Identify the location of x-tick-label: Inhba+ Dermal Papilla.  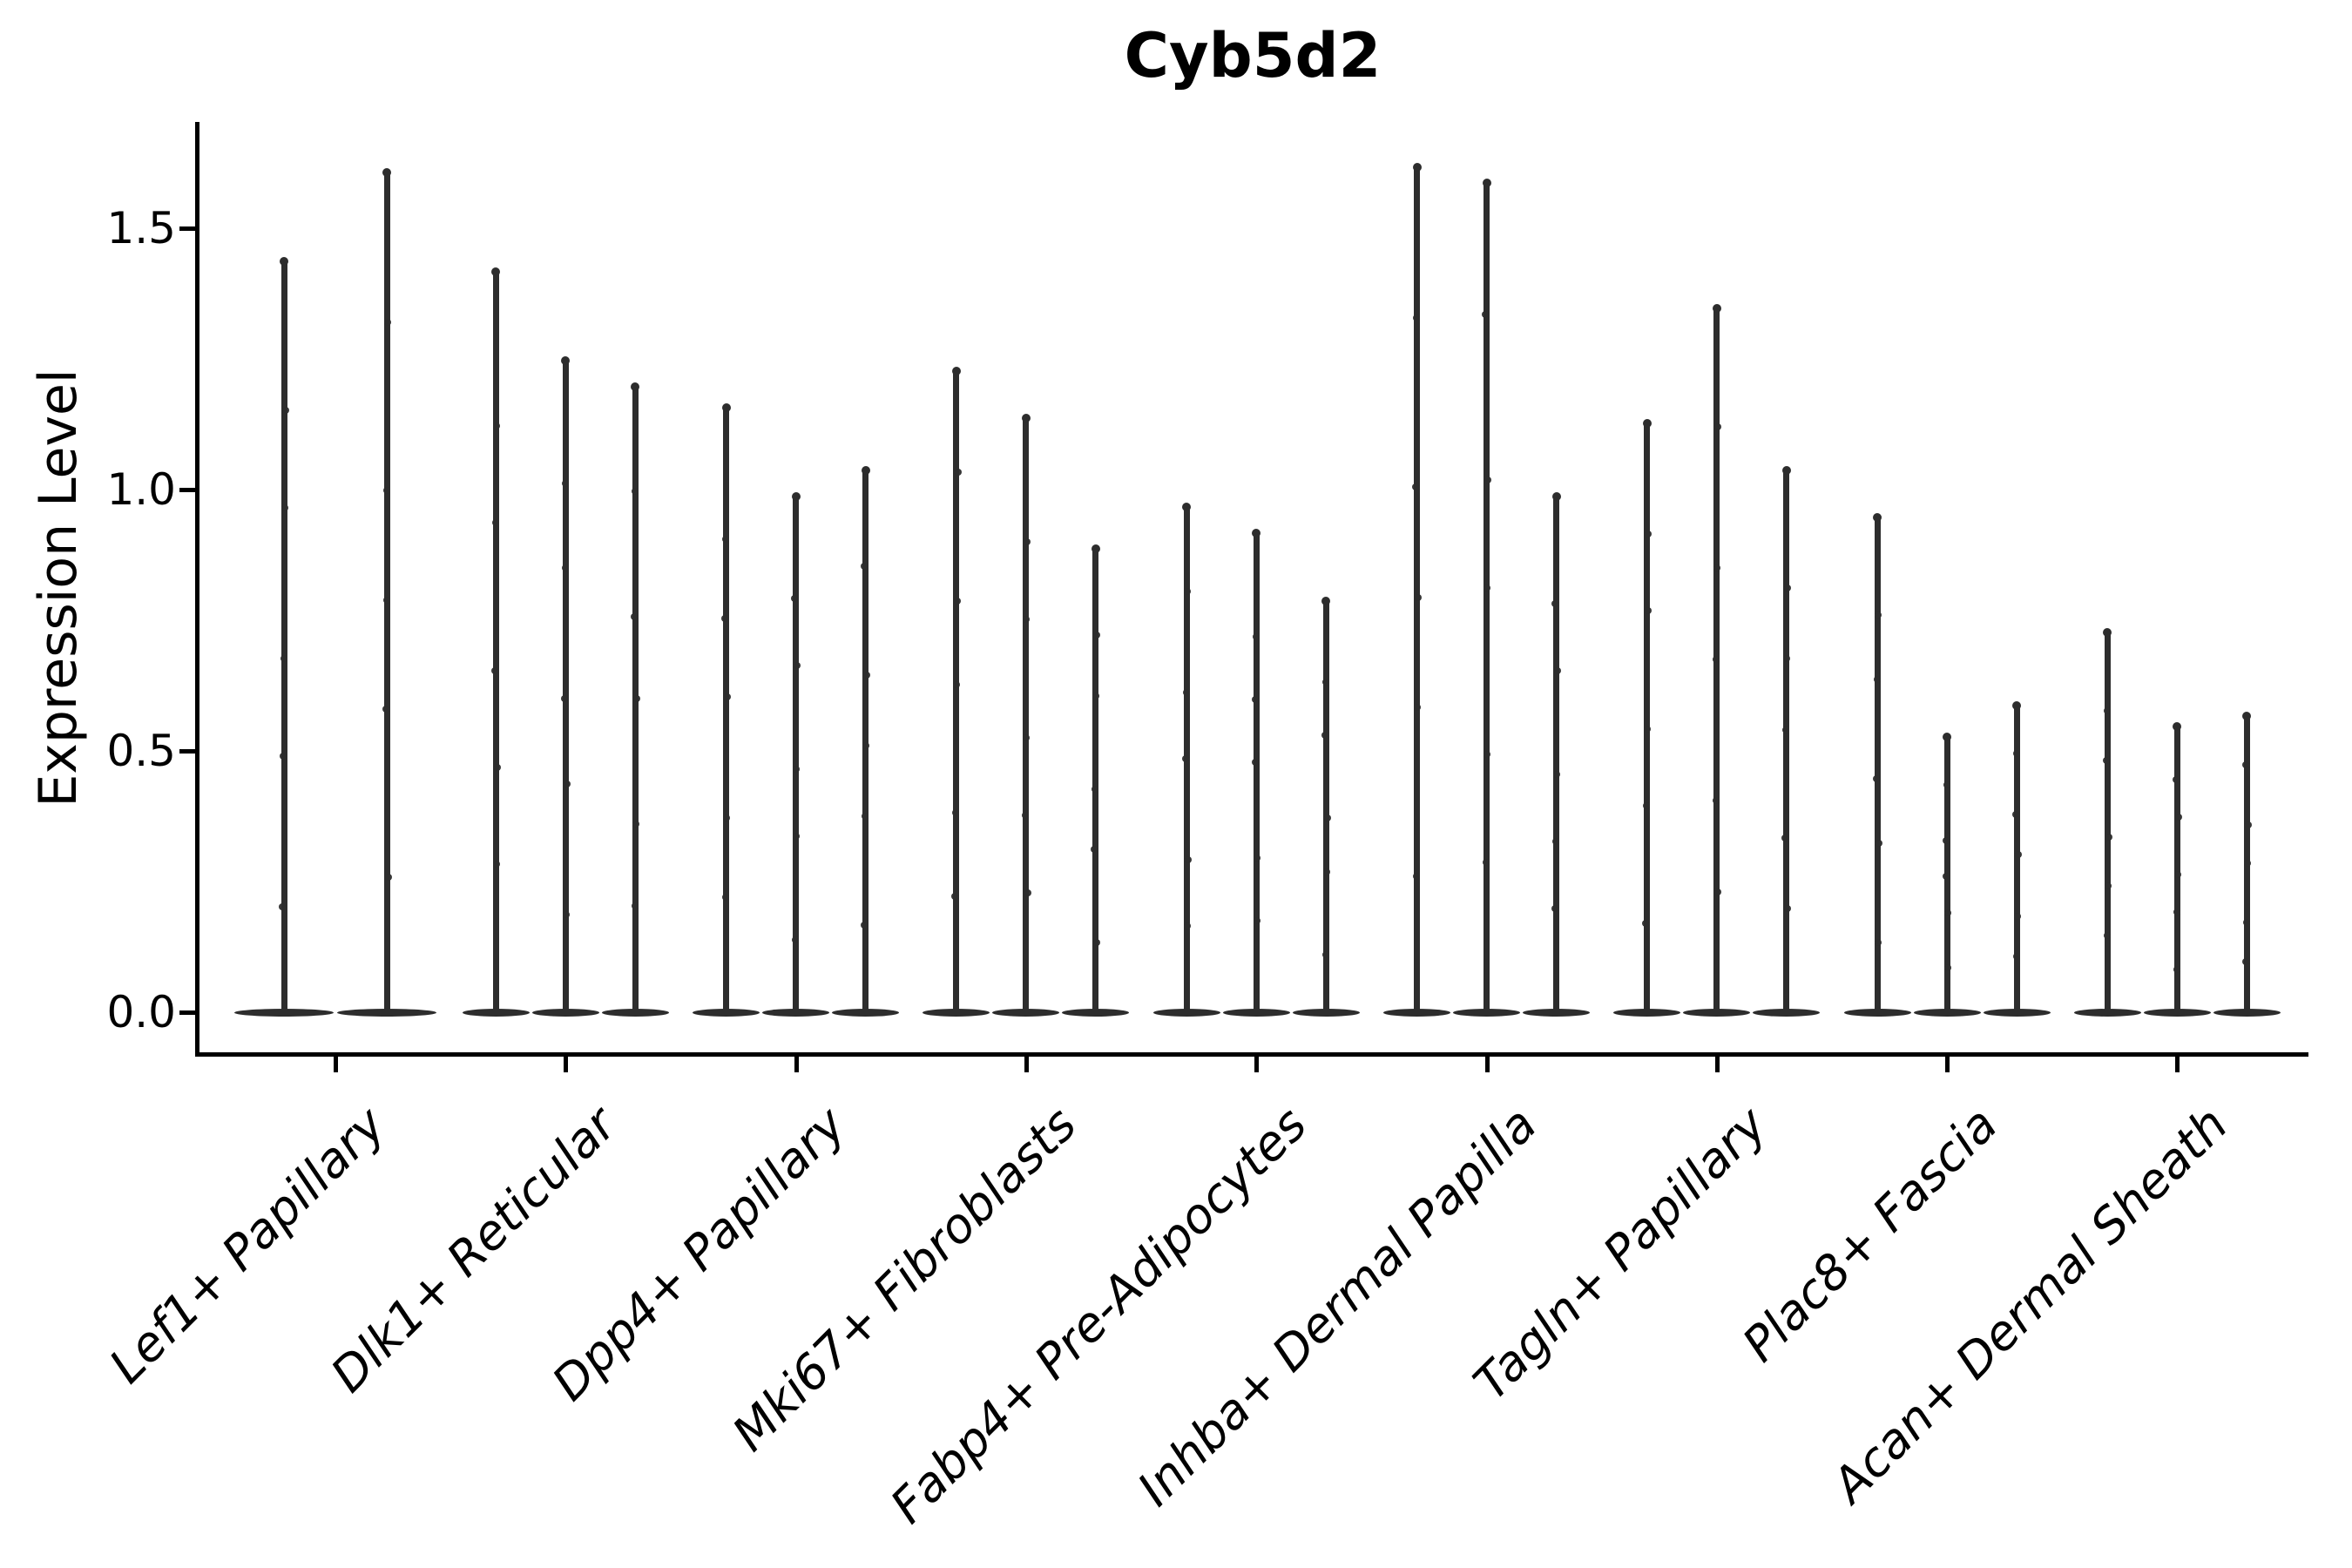
(1337, 1306).